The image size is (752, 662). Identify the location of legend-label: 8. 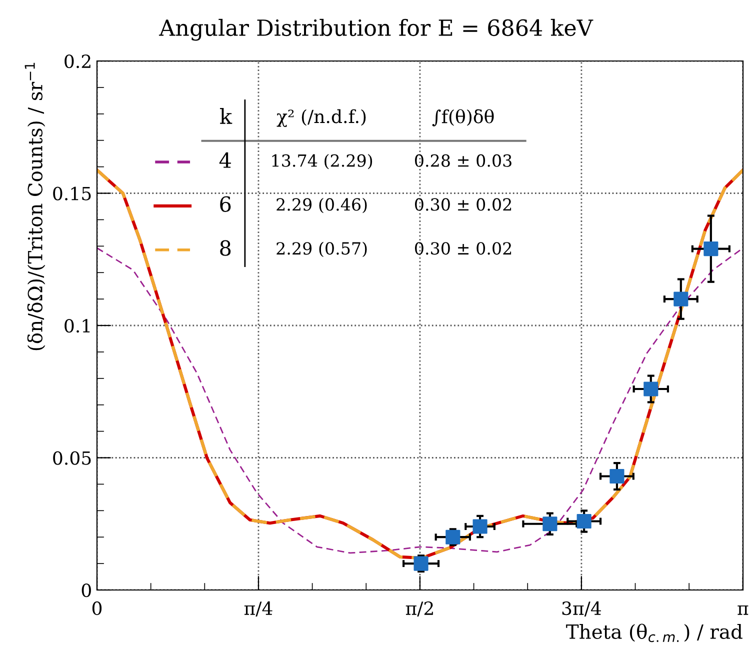
(225, 248).